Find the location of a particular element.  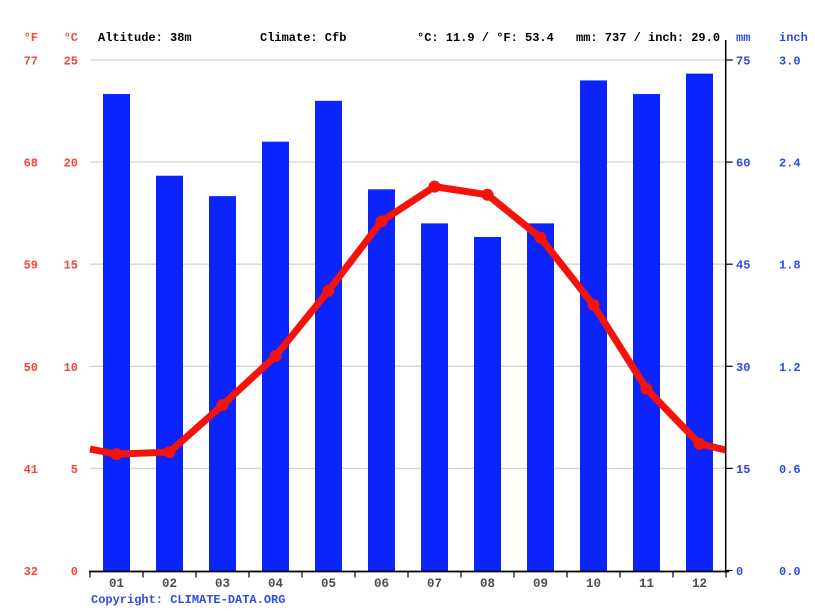

c-axis-label: 15 is located at coordinates (71, 266).